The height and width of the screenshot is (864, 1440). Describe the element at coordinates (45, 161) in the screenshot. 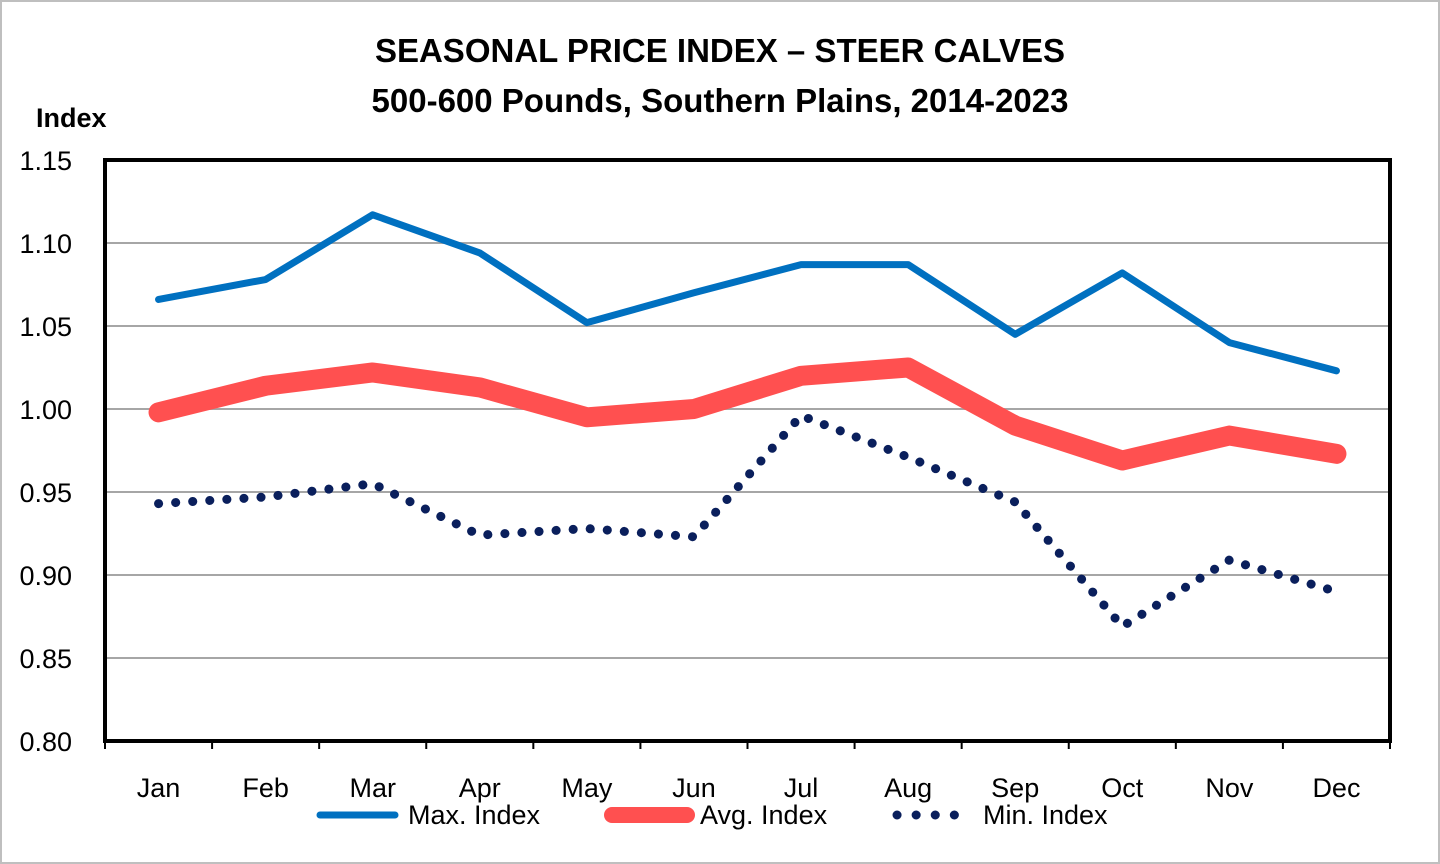

I see `y-tick-label: 1.15` at that location.